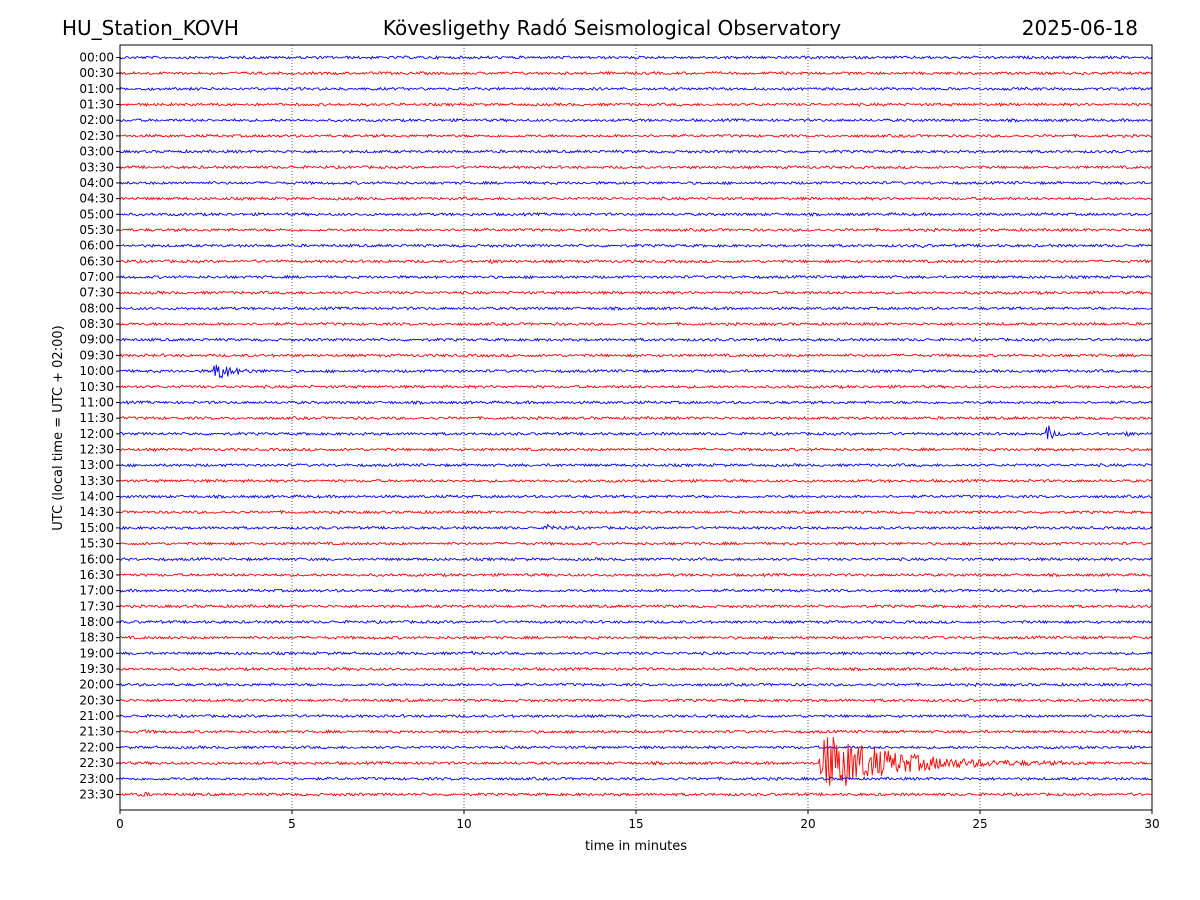 This screenshot has height=900, width=1200. What do you see at coordinates (96, 591) in the screenshot?
I see `y-tick-label: 17:00` at bounding box center [96, 591].